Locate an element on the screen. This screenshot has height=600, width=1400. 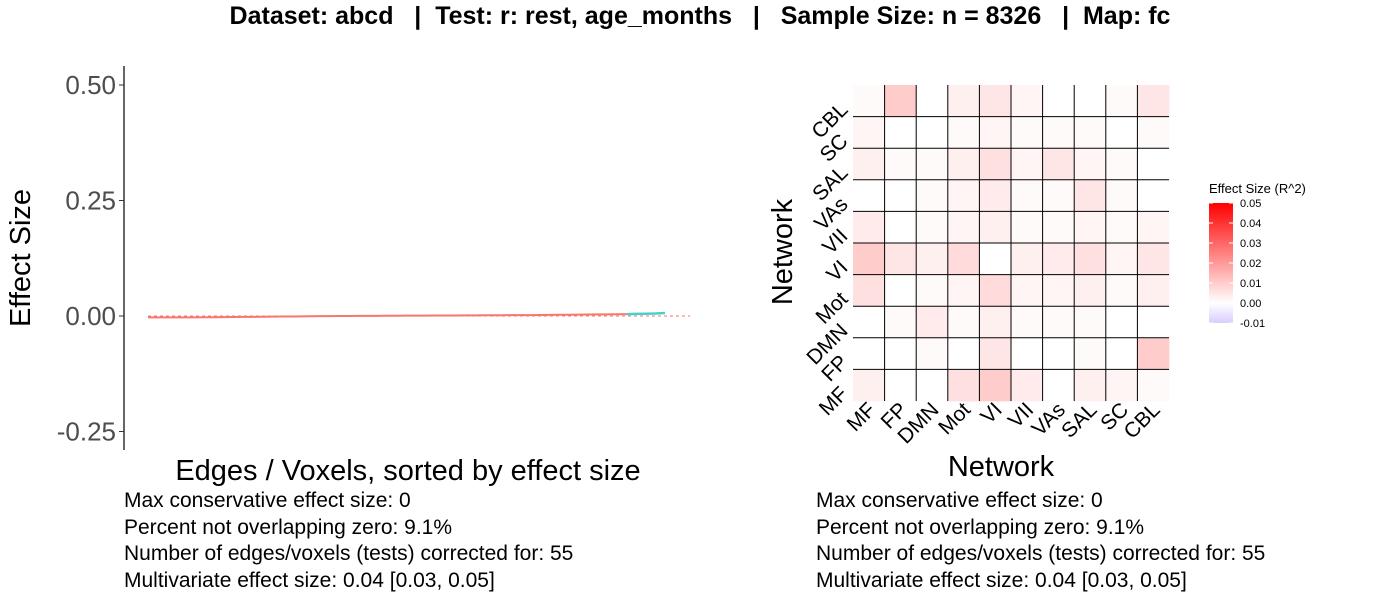
legend-tick-label: 0.03 is located at coordinates (1250, 244).